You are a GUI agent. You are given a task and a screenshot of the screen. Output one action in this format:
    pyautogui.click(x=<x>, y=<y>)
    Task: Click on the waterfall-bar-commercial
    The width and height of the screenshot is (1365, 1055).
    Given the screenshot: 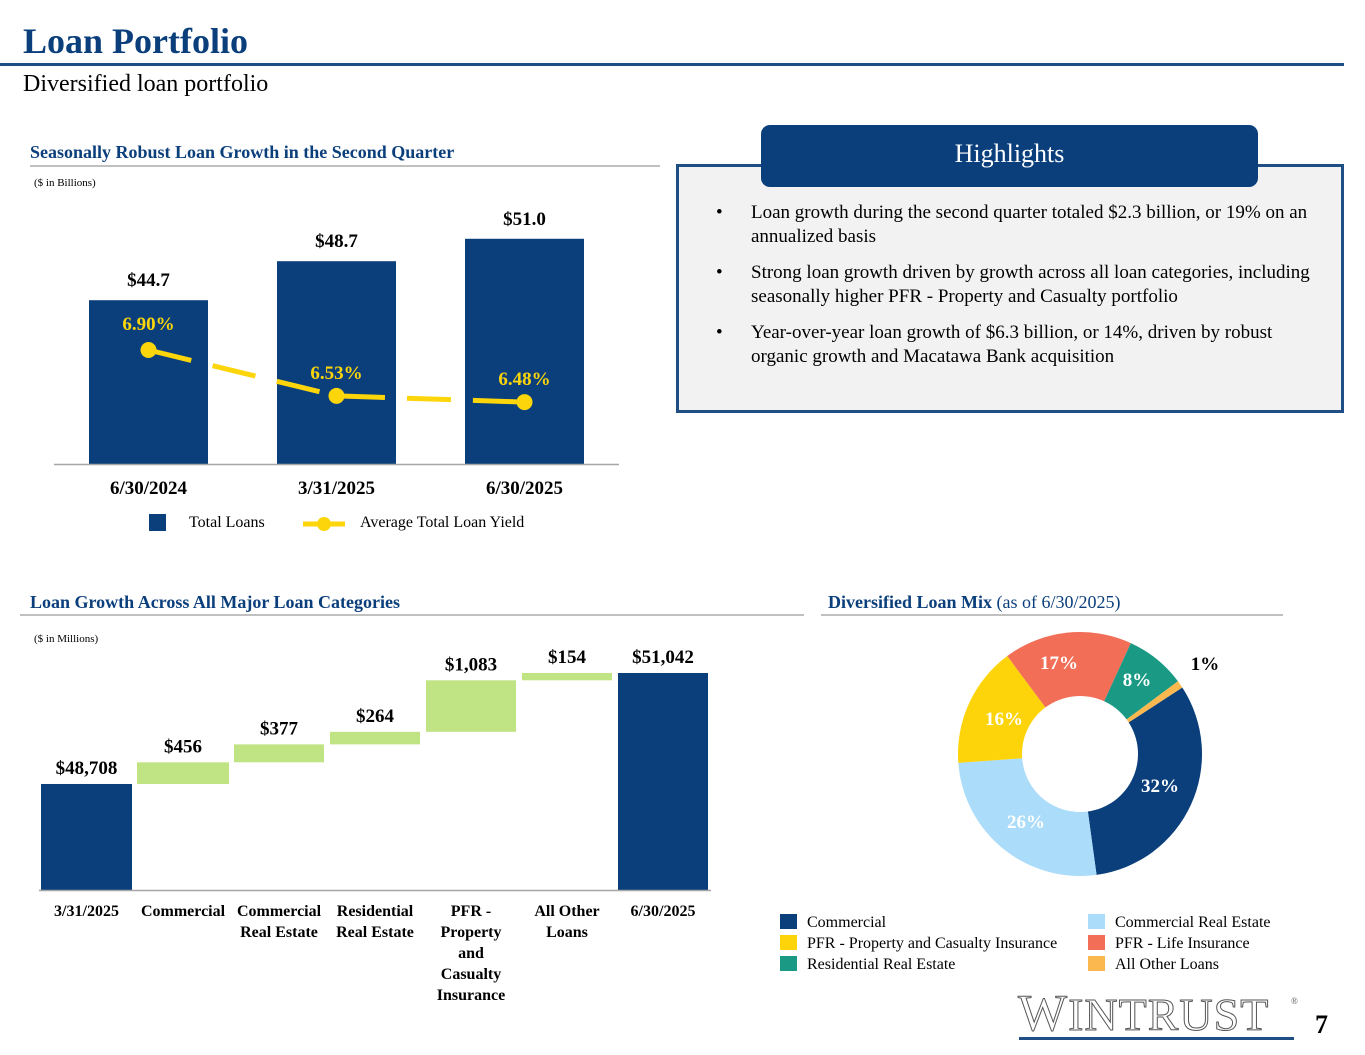 What is the action you would take?
    pyautogui.click(x=183, y=773)
    